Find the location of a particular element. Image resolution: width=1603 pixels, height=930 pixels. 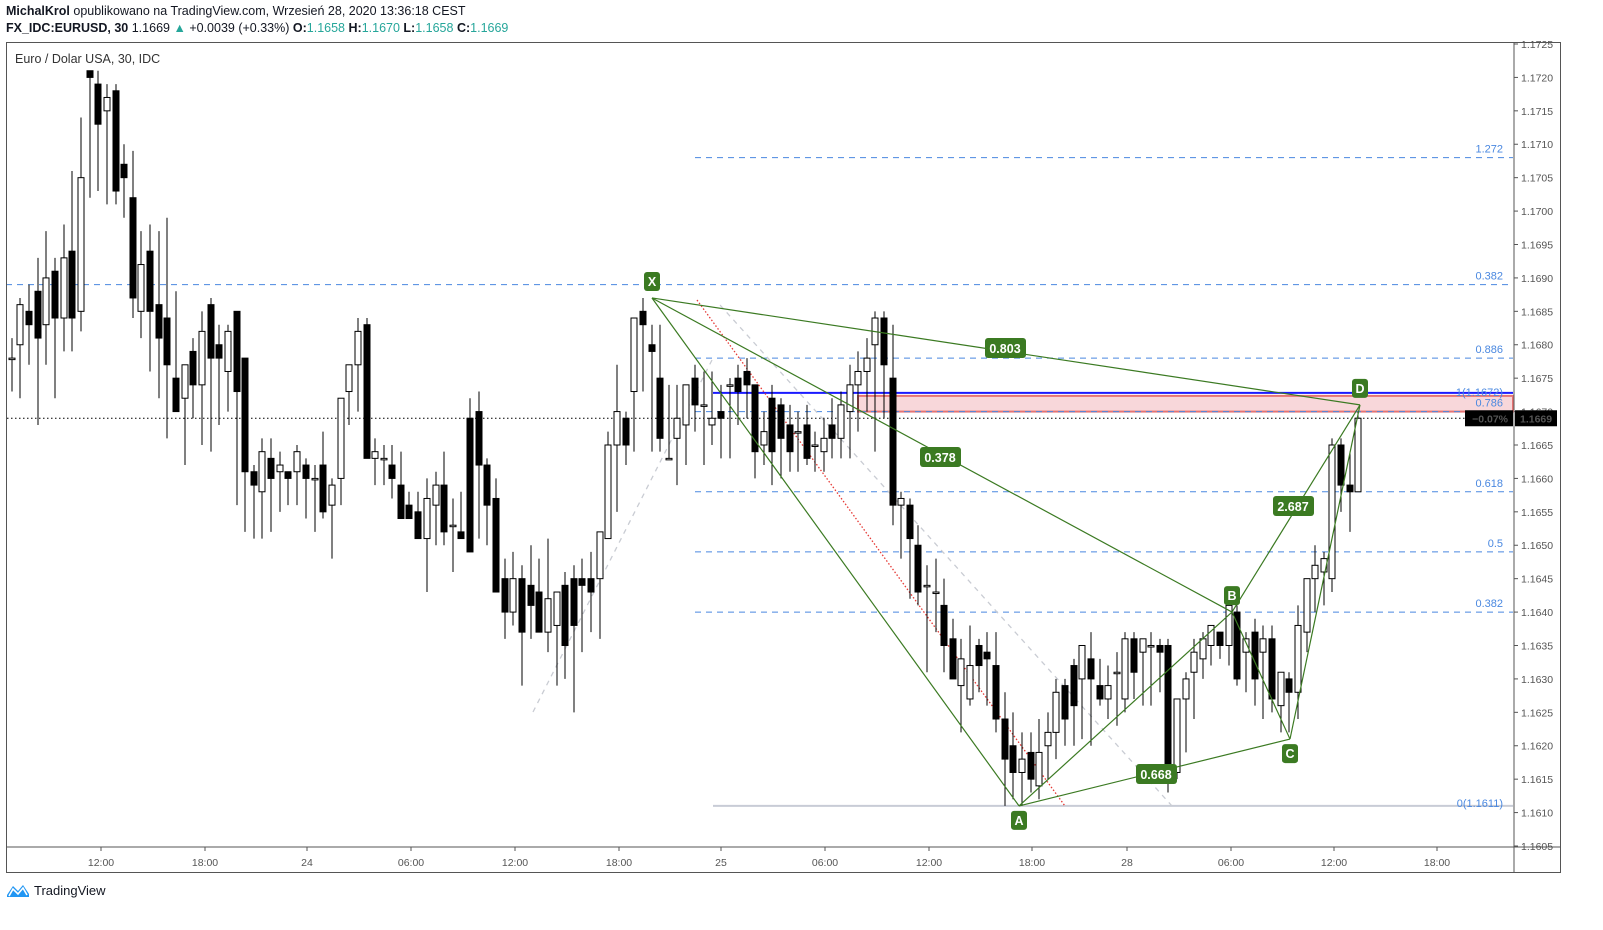

pattern-point-label: B is located at coordinates (1231, 596).